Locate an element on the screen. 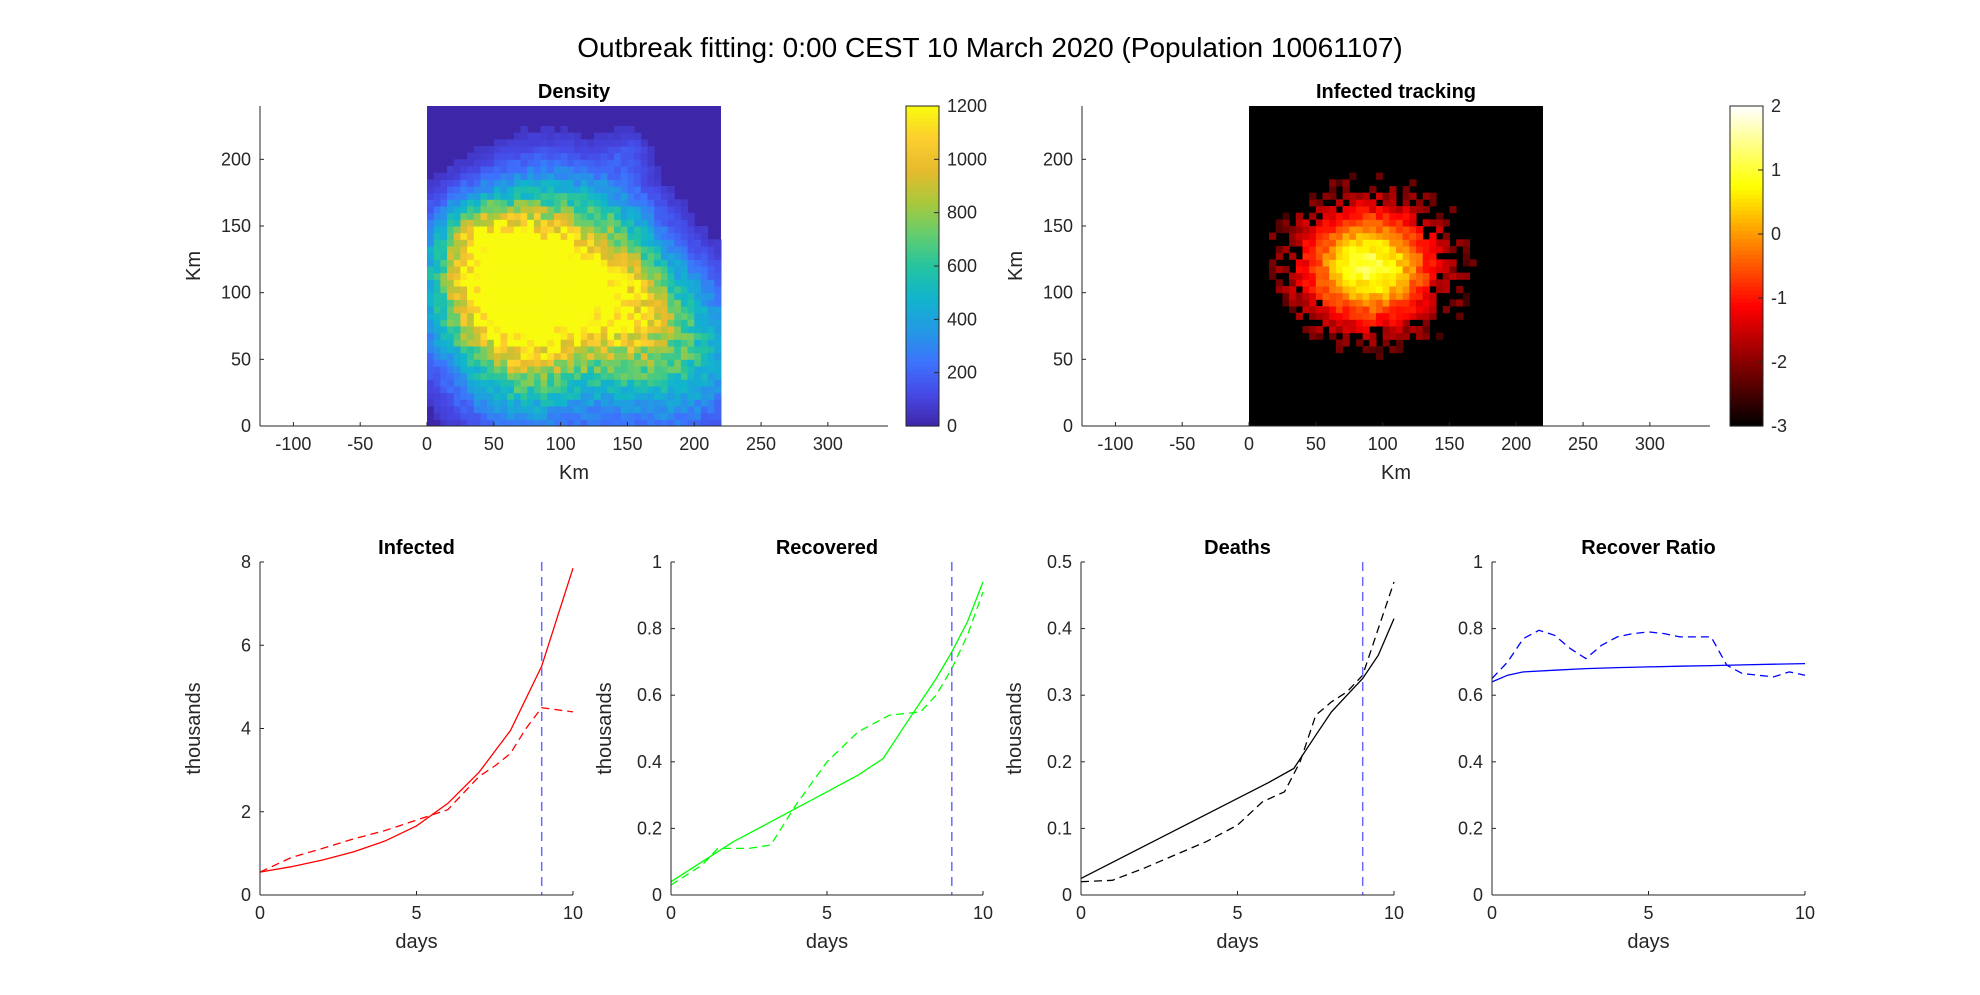  recovered-title: Recovered is located at coordinates (827, 548).